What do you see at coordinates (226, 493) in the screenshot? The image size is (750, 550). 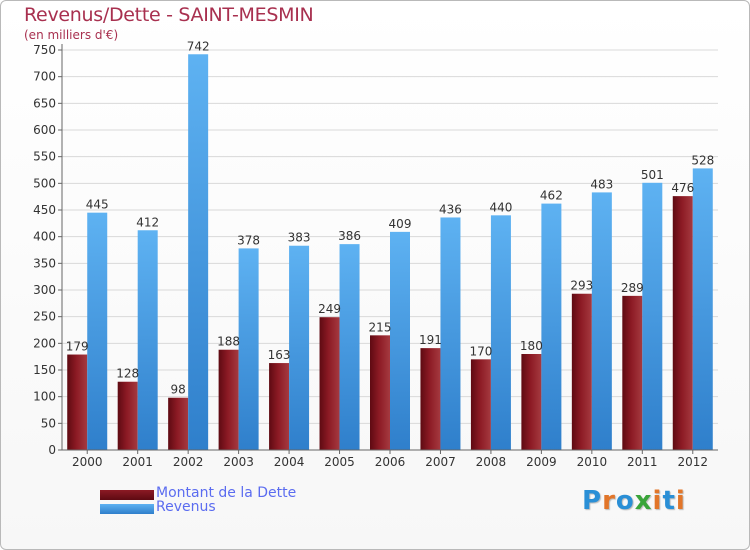 I see `legend-label-debt: Montant de la Dette` at bounding box center [226, 493].